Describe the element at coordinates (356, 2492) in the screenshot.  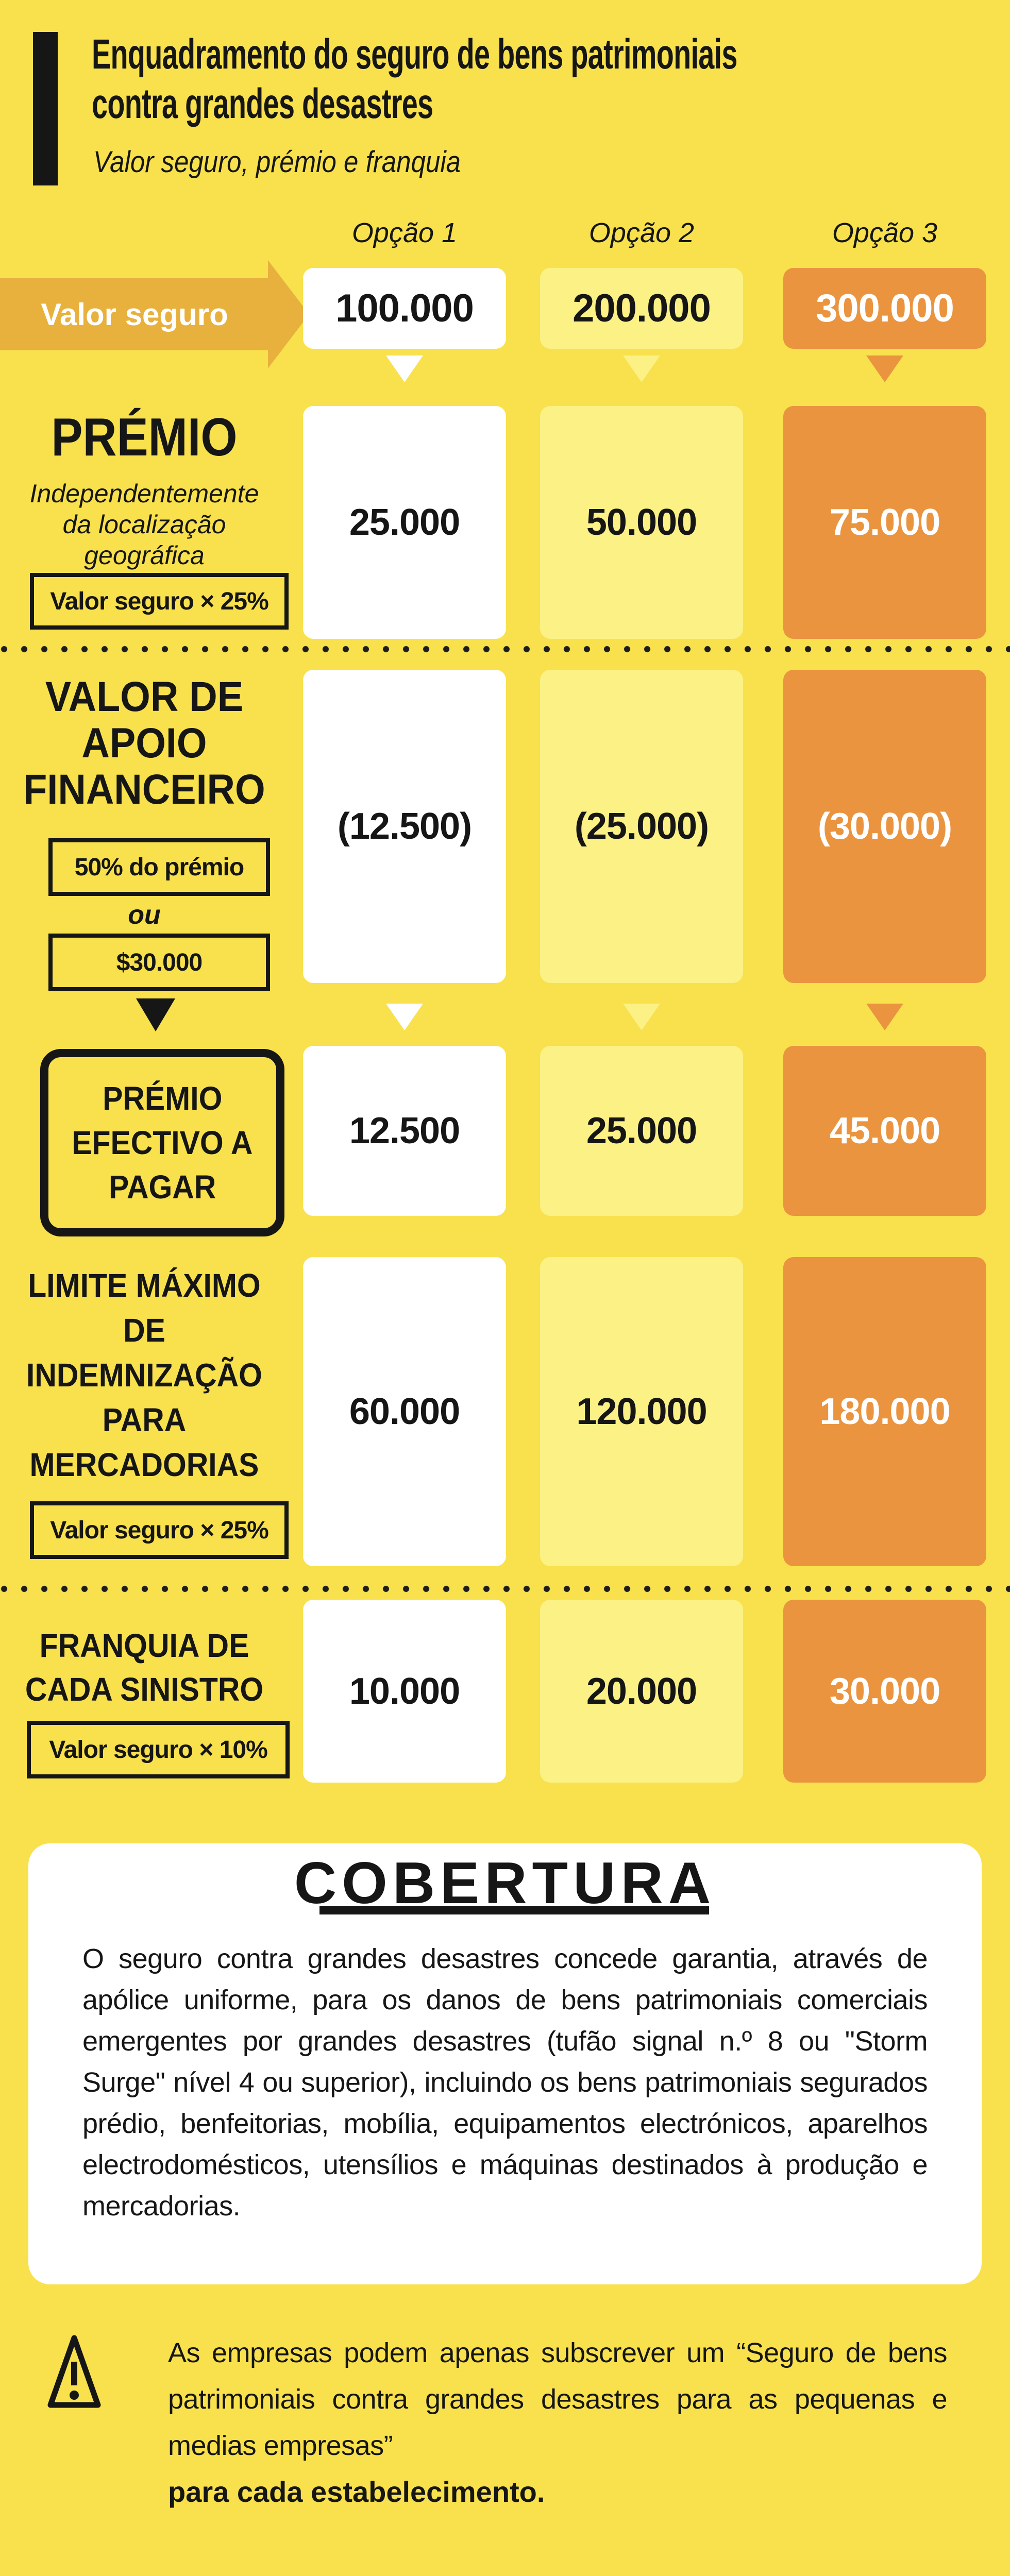
I see `warning-bold-text: para cada estabelecimento.` at that location.